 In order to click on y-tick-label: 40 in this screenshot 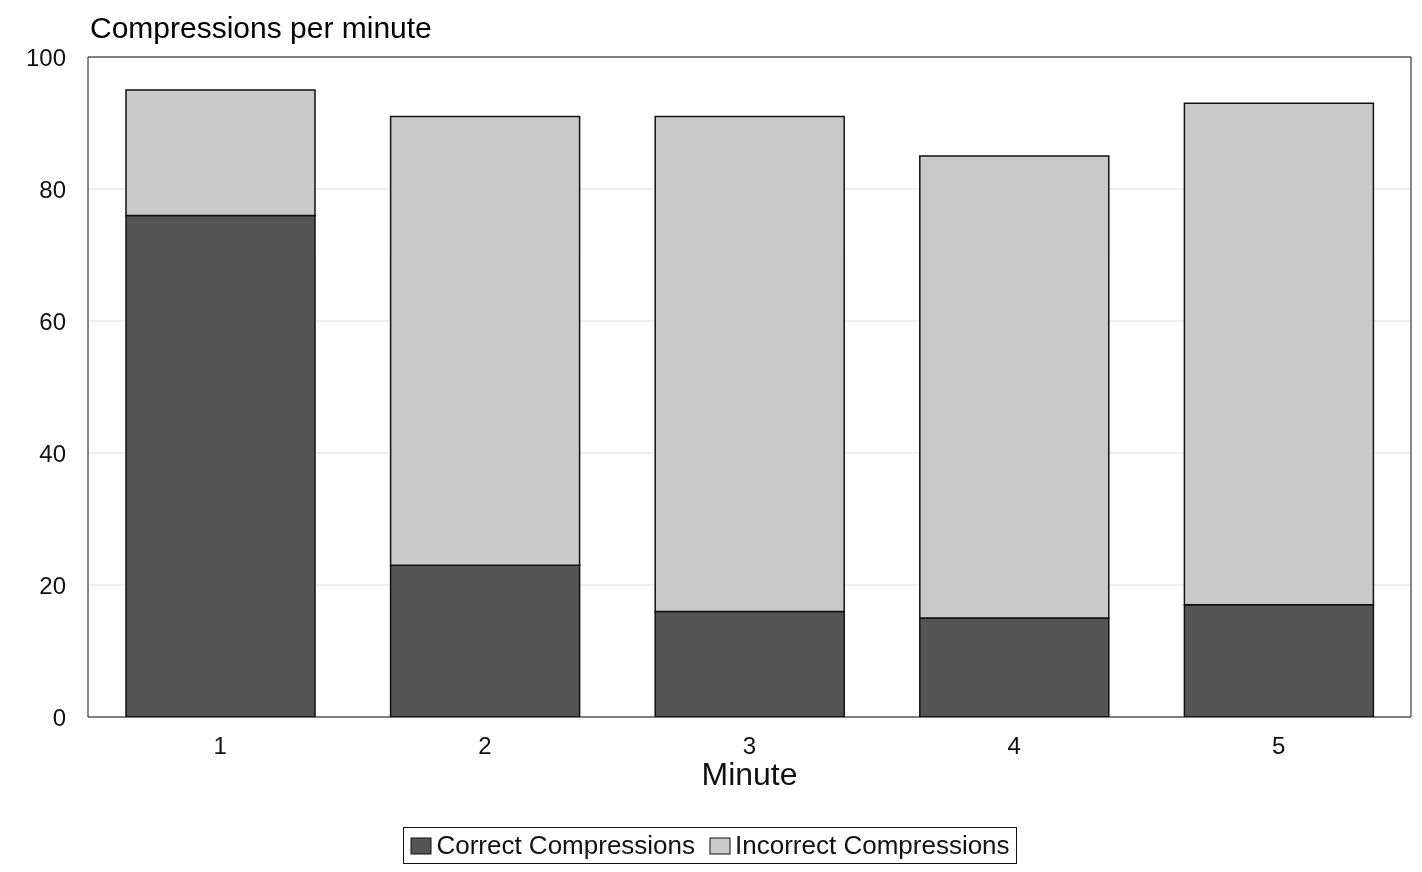, I will do `click(52, 453)`.